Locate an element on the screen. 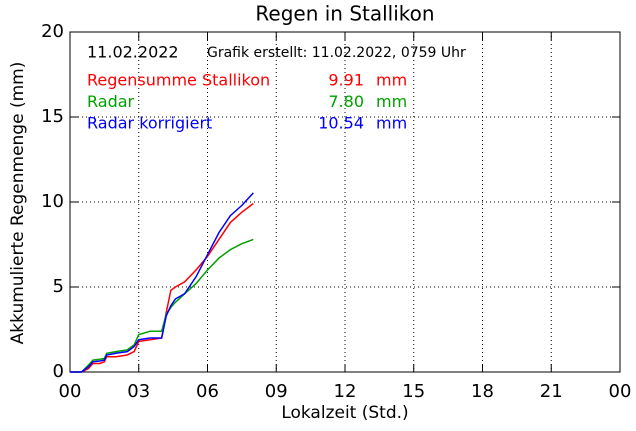 This screenshot has height=431, width=636. chart-title: Regen in Stallikon is located at coordinates (344, 14).